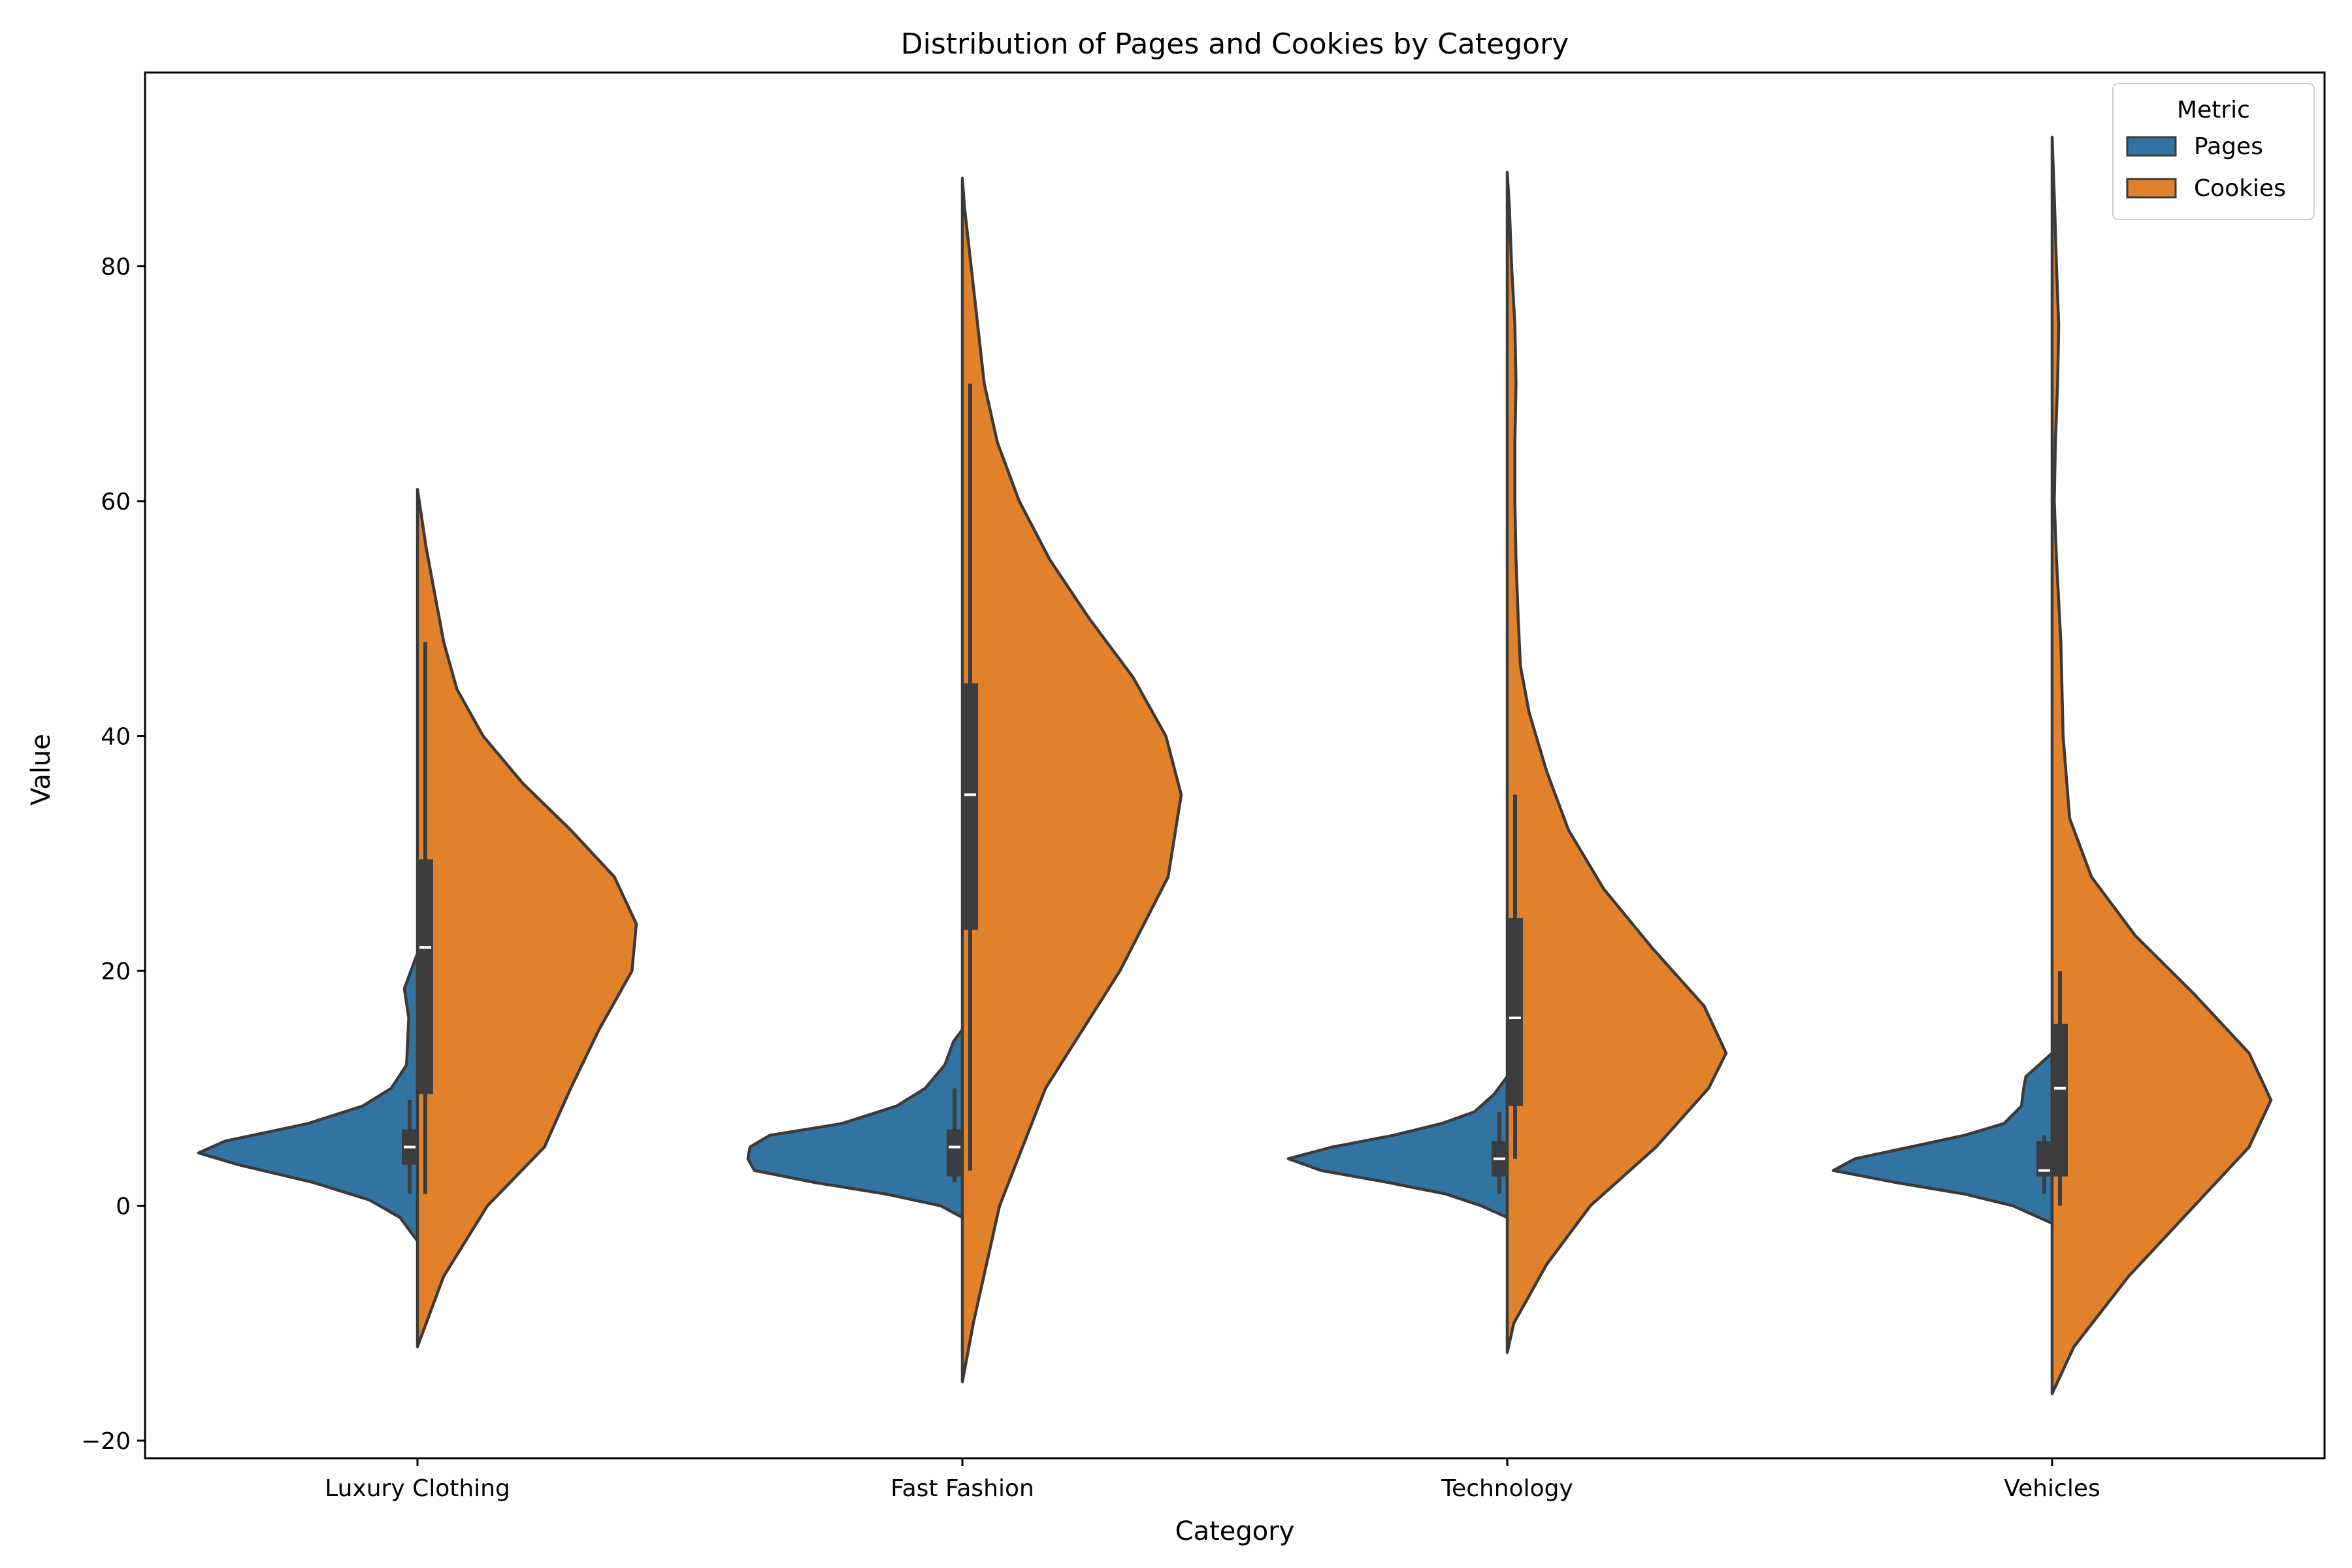 This screenshot has height=1568, width=2352. What do you see at coordinates (962, 1488) in the screenshot?
I see `x-tick-label: Fast Fashion` at bounding box center [962, 1488].